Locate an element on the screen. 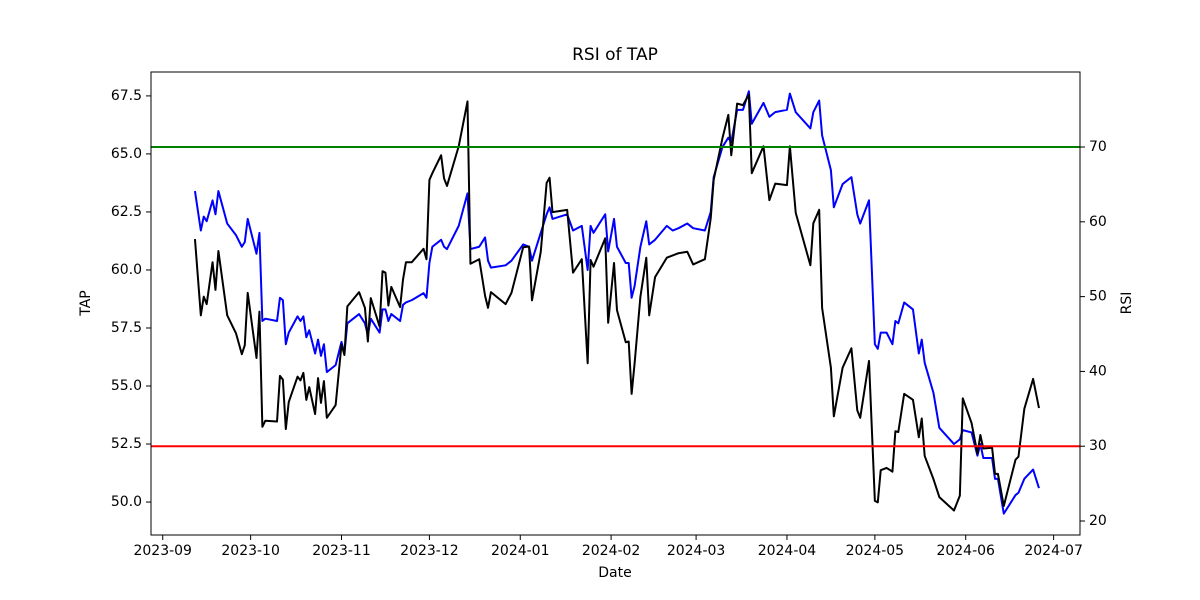  x-tick-label: 2023-11 is located at coordinates (341, 551).